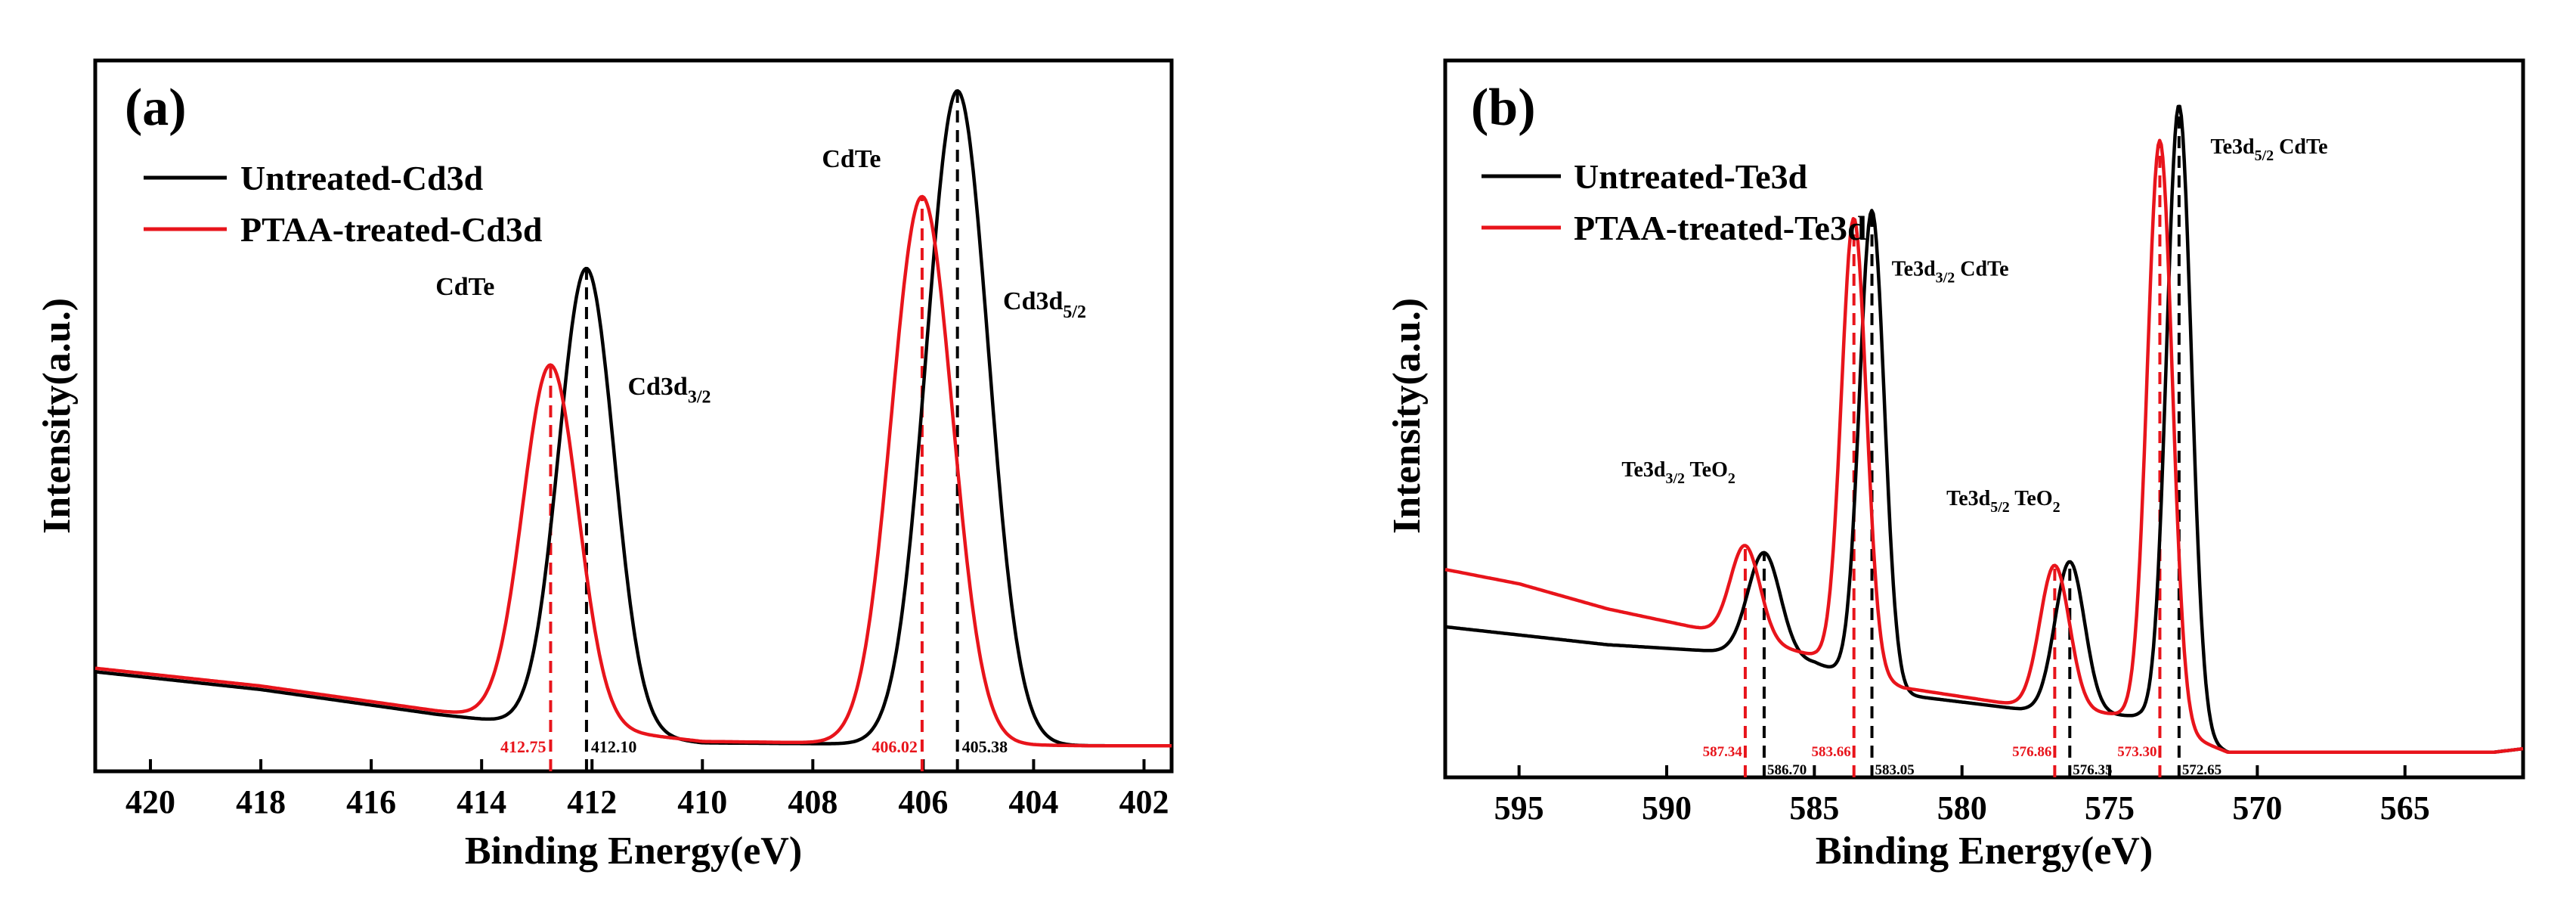  What do you see at coordinates (760, 276) in the screenshot?
I see `annotations: CdTe CdTe Cd3d3/2 Cd3d5/2` at bounding box center [760, 276].